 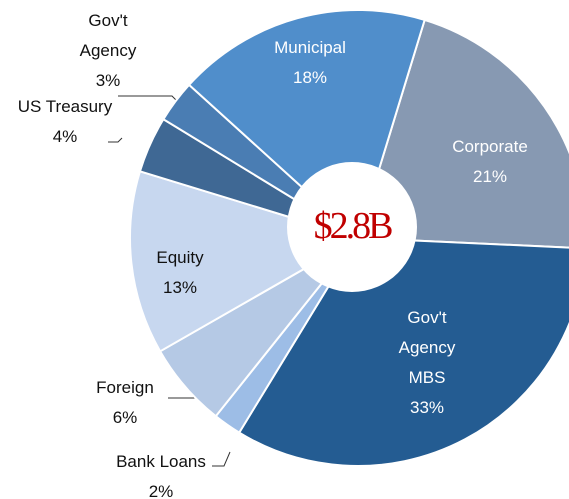 I want to click on category: Bank Loans, so click(x=161, y=461).